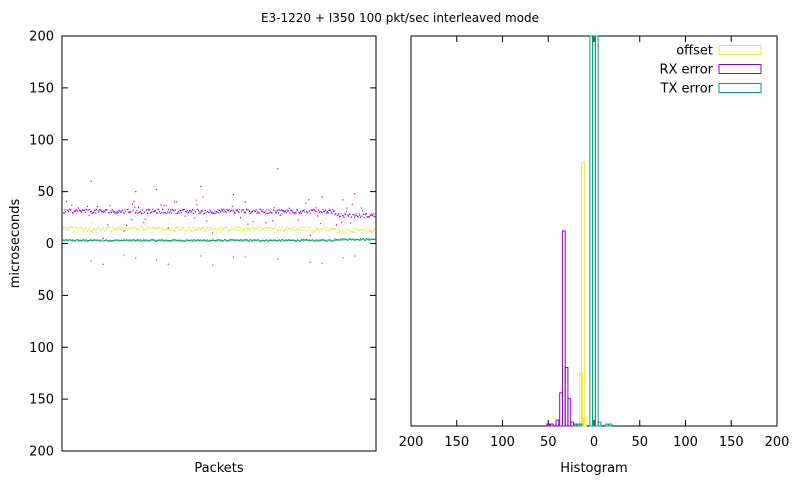 The image size is (800, 485). Describe the element at coordinates (574, 425) in the screenshot. I see `histogram-bar` at that location.